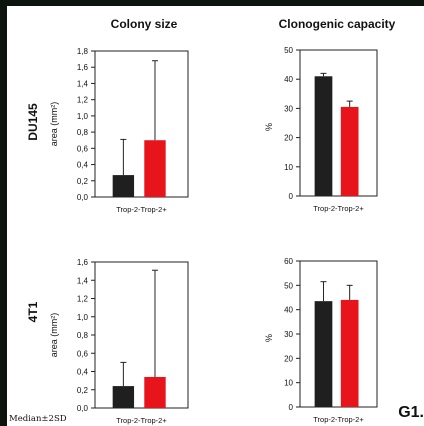 This screenshot has height=426, width=424. I want to click on footnote: Median±2SD, so click(38, 419).